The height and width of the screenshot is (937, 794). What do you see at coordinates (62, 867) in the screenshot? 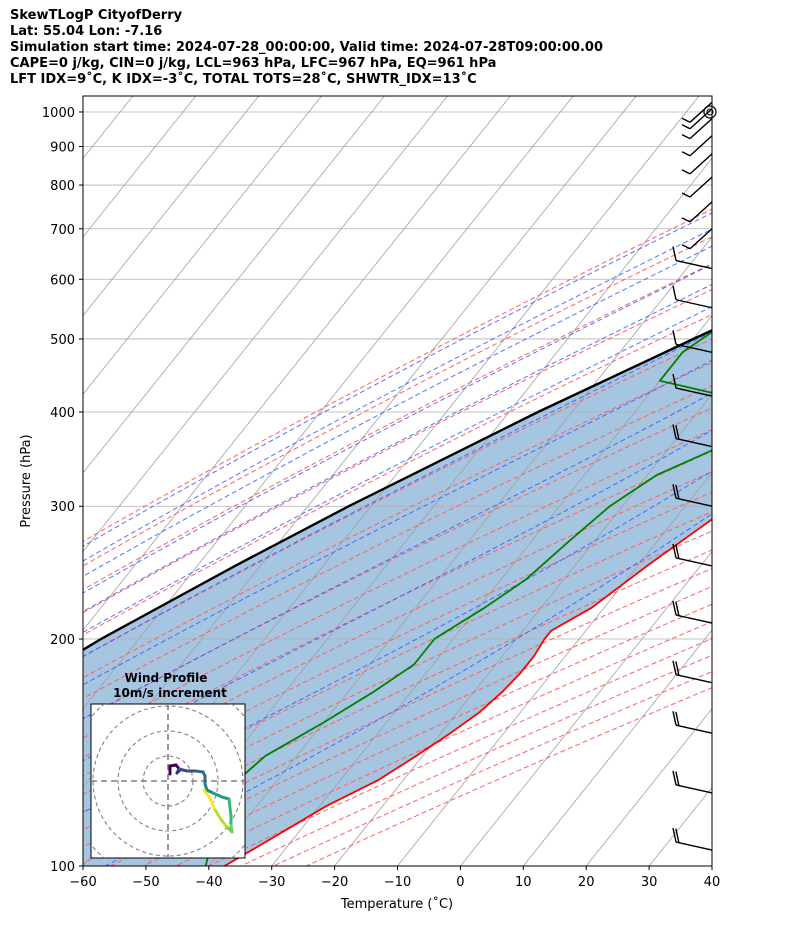
I see `y-tick-label: 100` at bounding box center [62, 867].